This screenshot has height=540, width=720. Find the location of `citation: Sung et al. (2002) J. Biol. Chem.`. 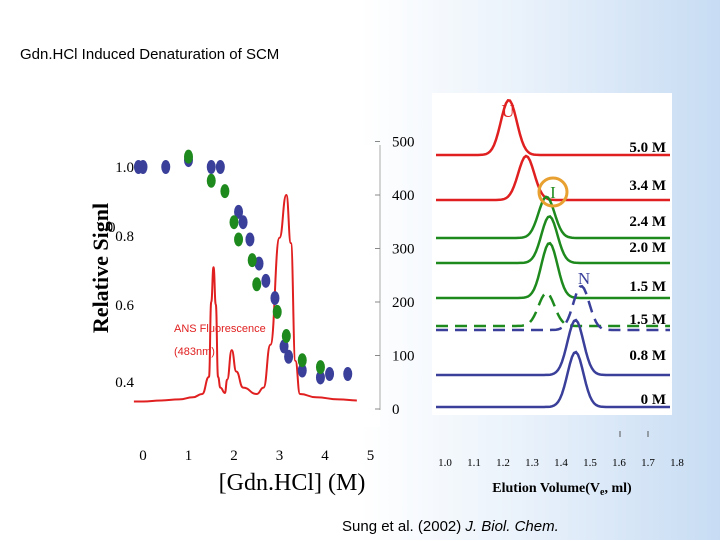

citation: Sung et al. (2002) J. Biol. Chem. is located at coordinates (450, 526).